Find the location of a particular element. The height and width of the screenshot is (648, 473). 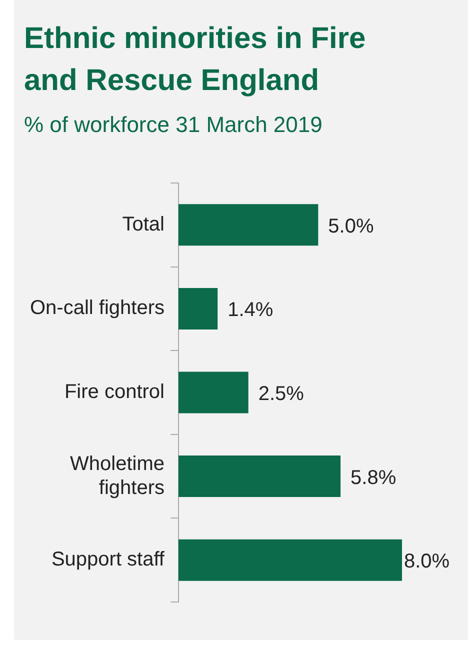

chart-subtitle: % of workforce 31 March 2019 is located at coordinates (173, 125).